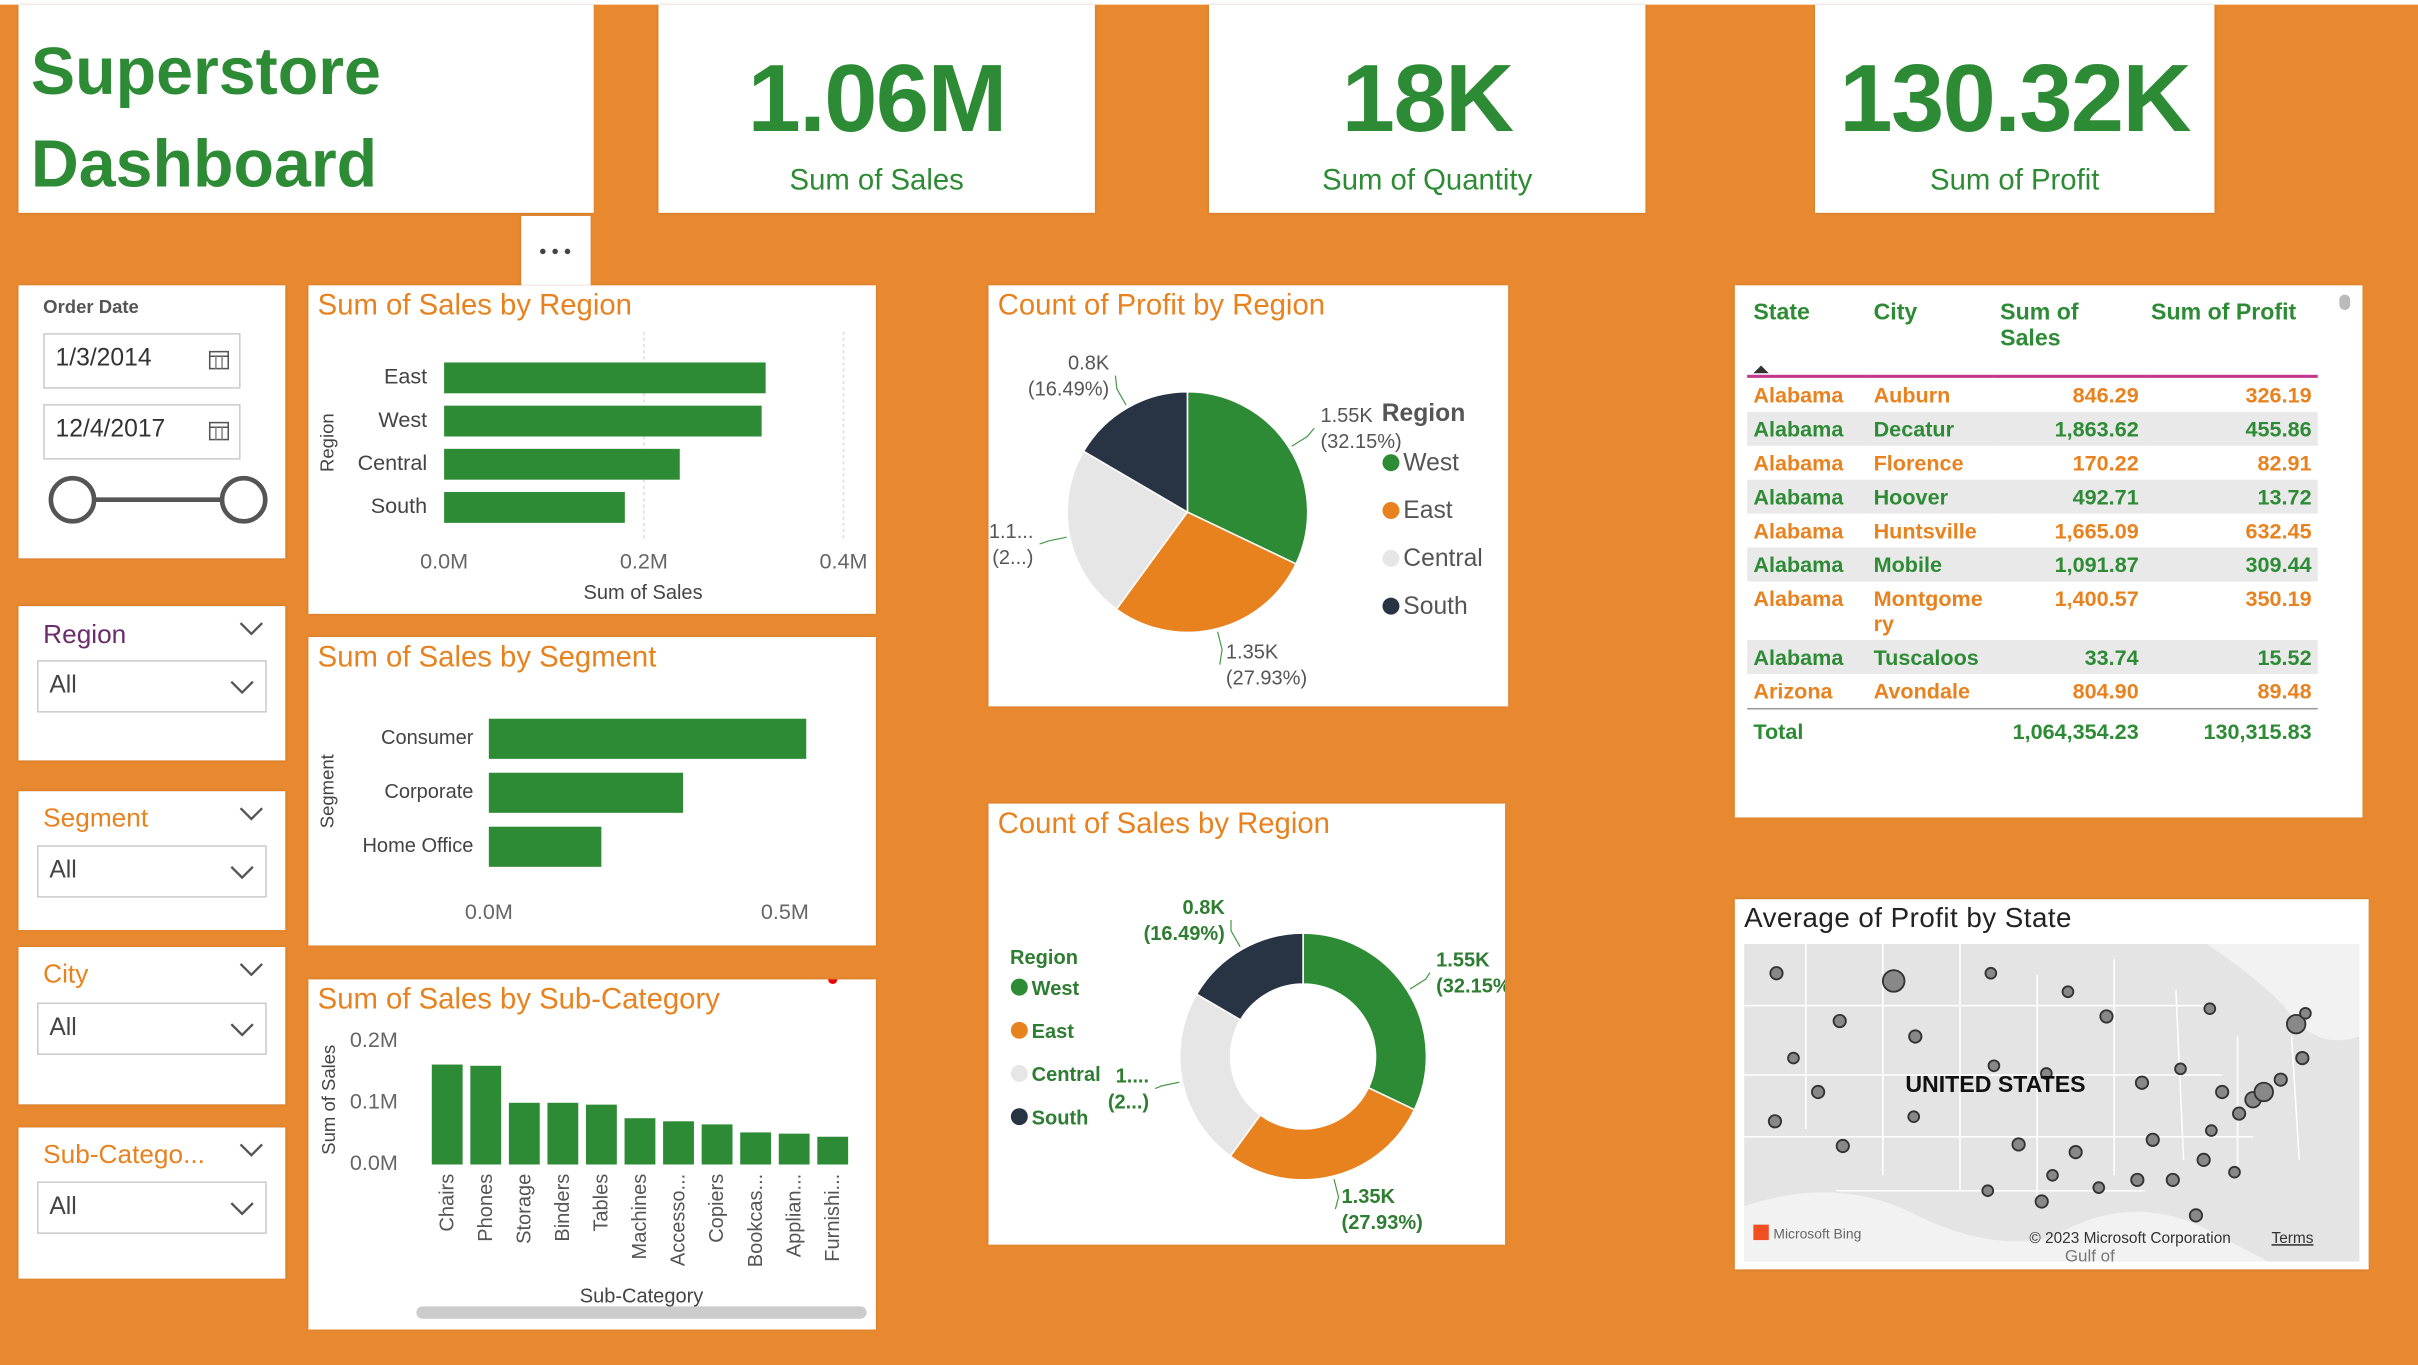 This screenshot has height=1365, width=2418. What do you see at coordinates (428, 792) in the screenshot?
I see `y-tick-label: Corporate` at bounding box center [428, 792].